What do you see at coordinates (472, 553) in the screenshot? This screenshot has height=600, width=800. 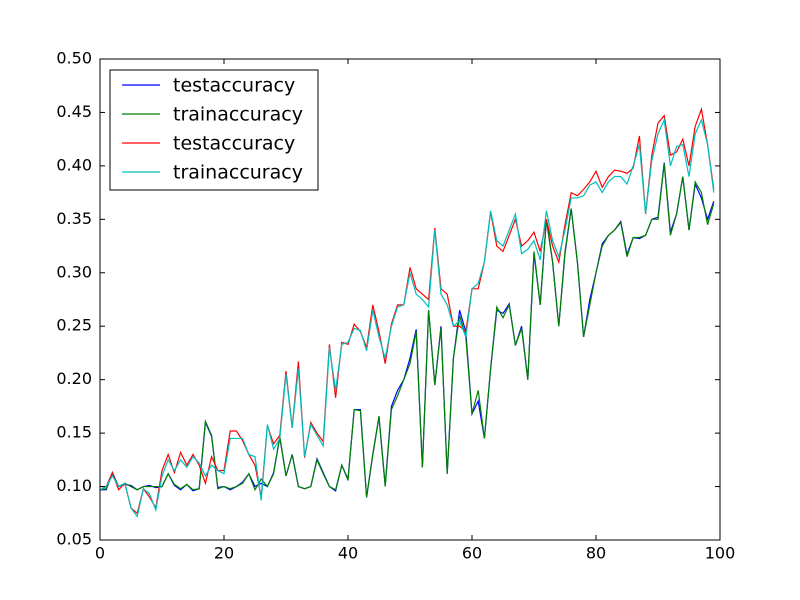 I see `x-tick-label: 60` at bounding box center [472, 553].